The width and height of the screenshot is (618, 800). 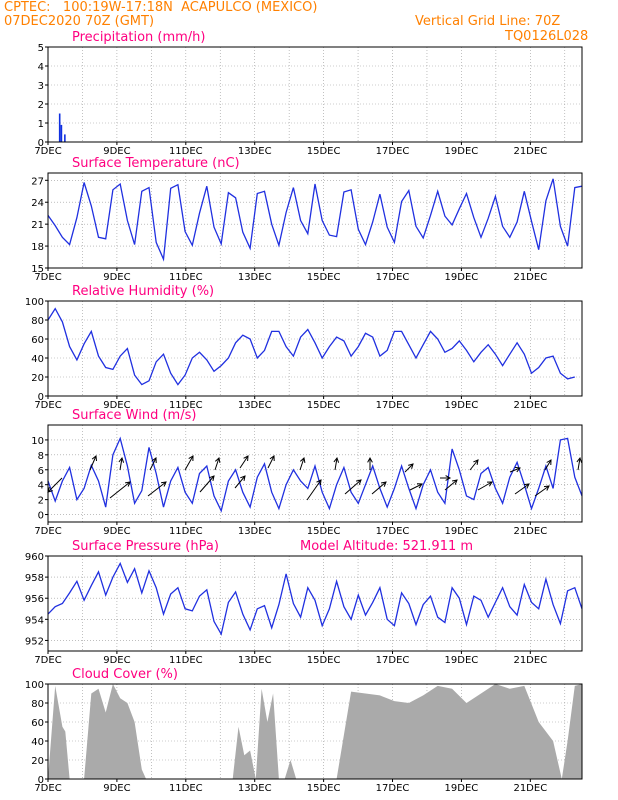 What do you see at coordinates (37, 723) in the screenshot?
I see `y-tick-label: 60` at bounding box center [37, 723].